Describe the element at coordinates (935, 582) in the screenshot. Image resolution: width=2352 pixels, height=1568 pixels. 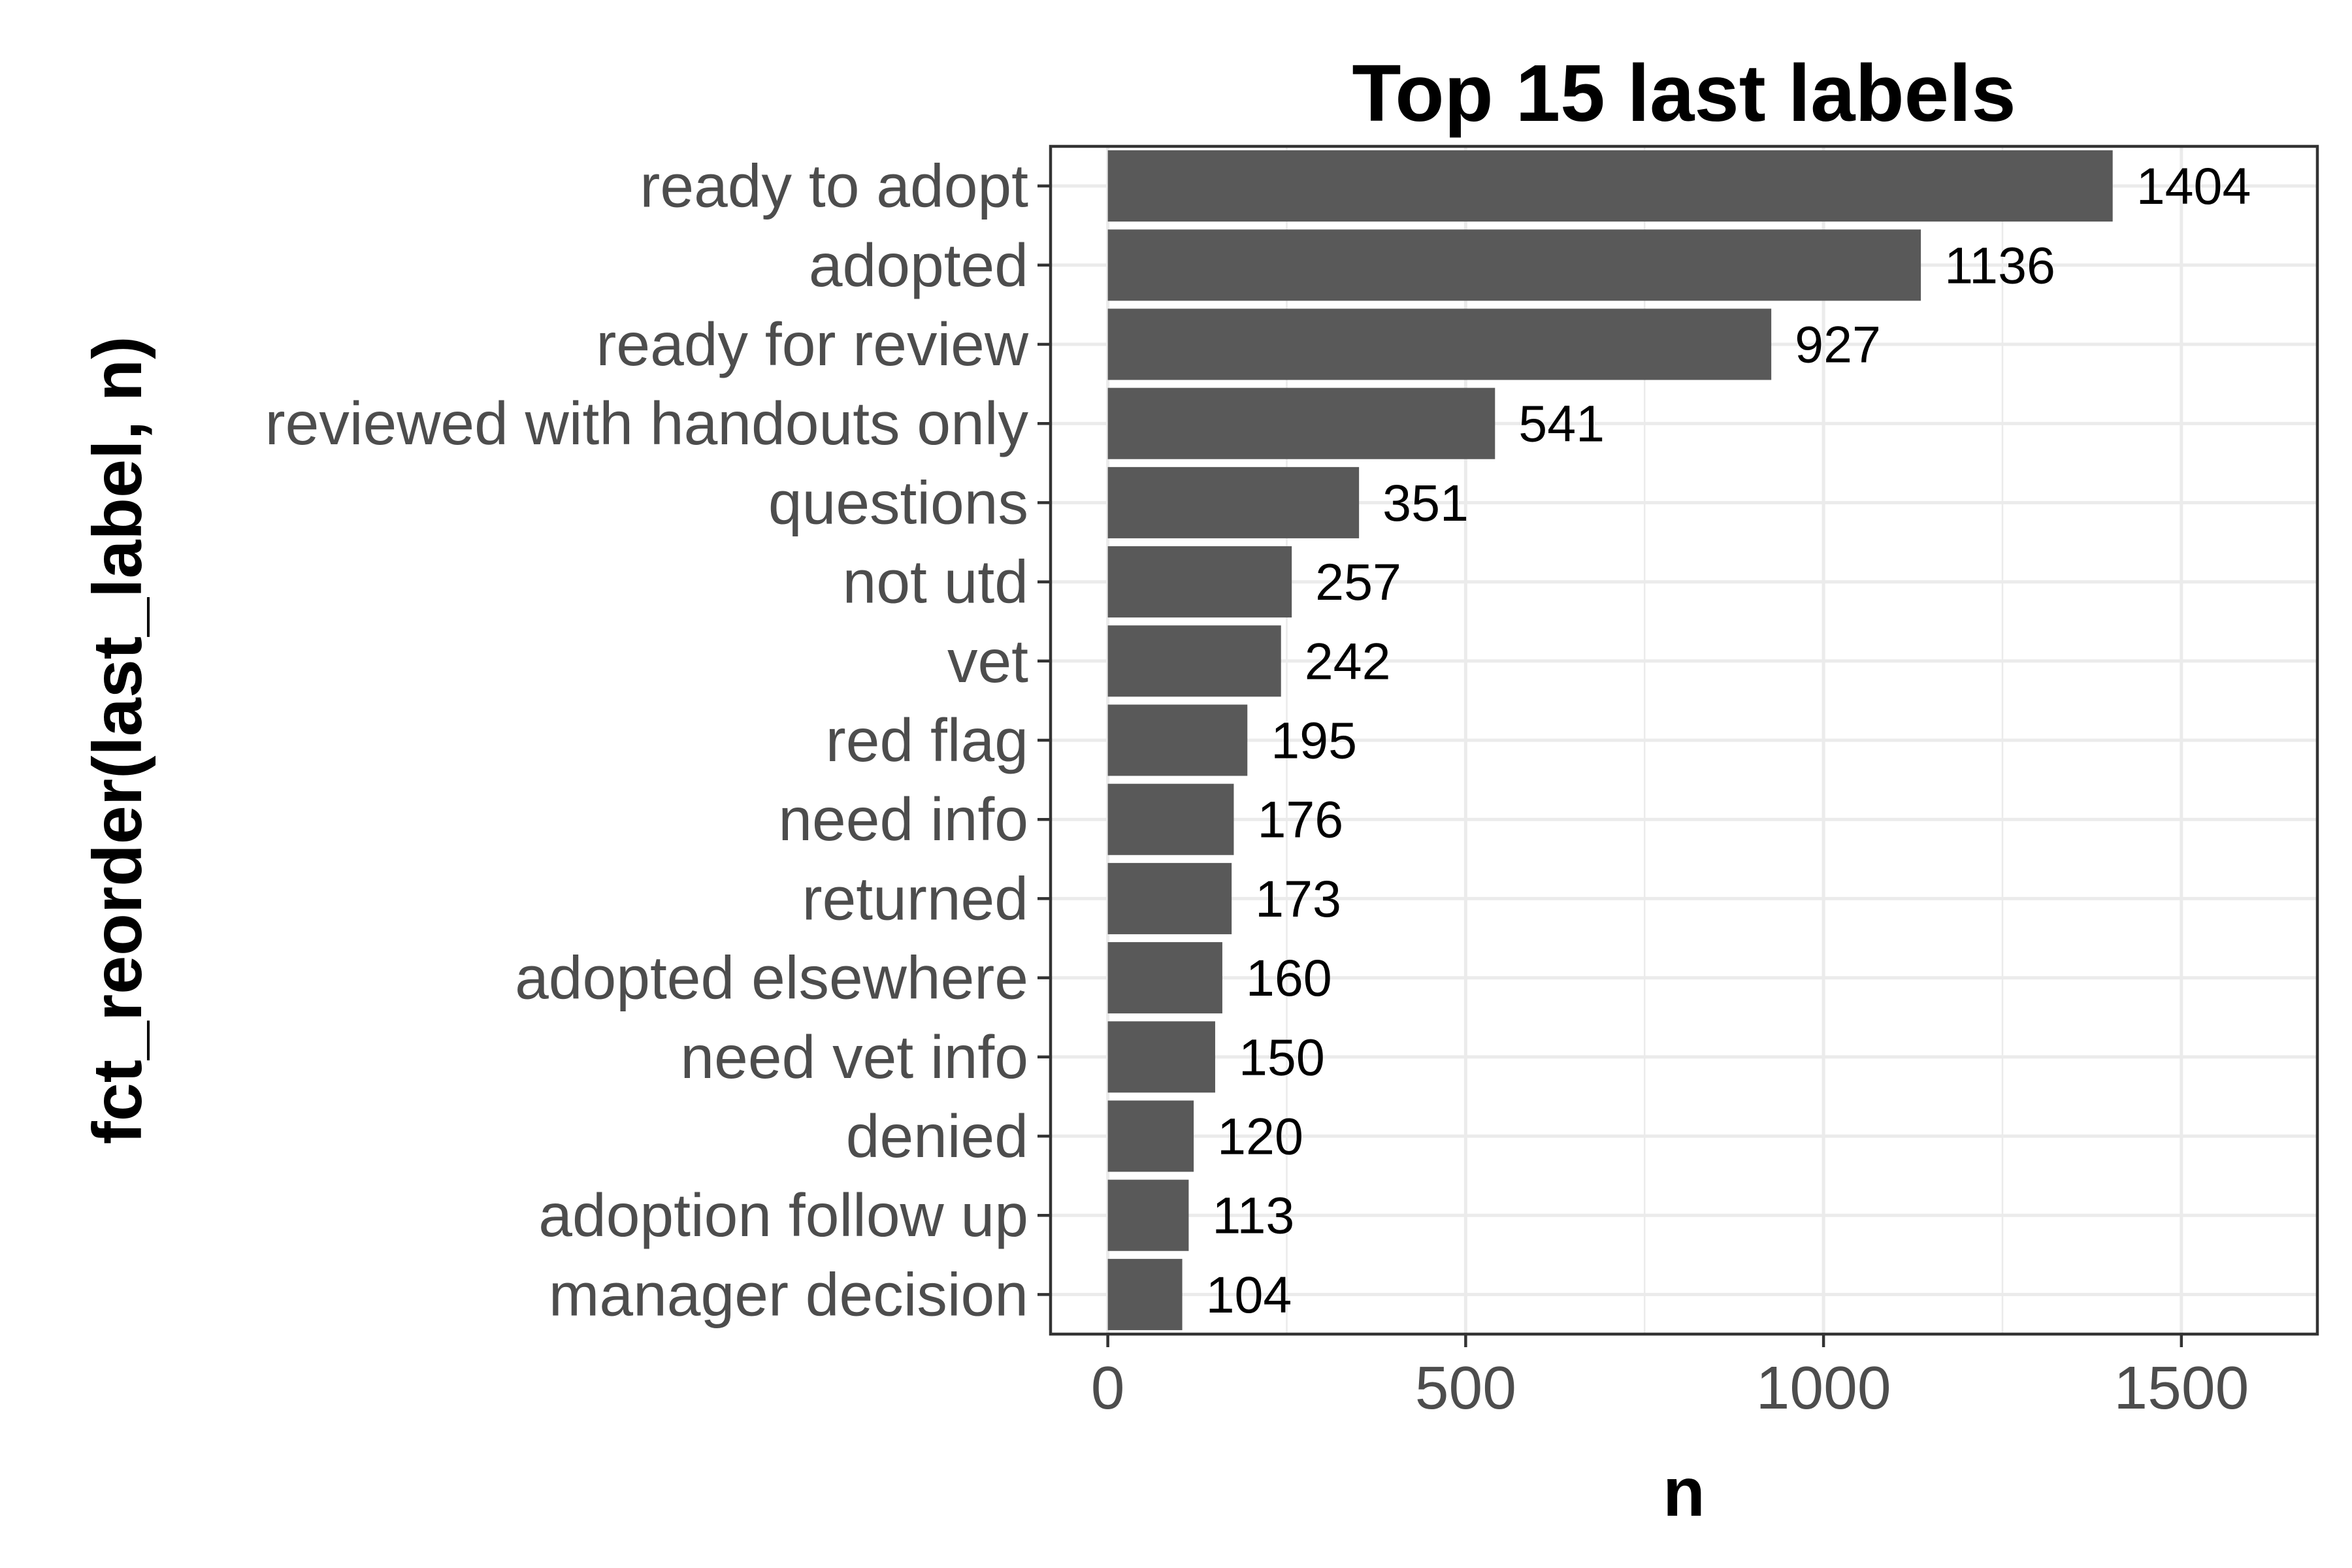
I see `y-tick-label: not utd` at that location.